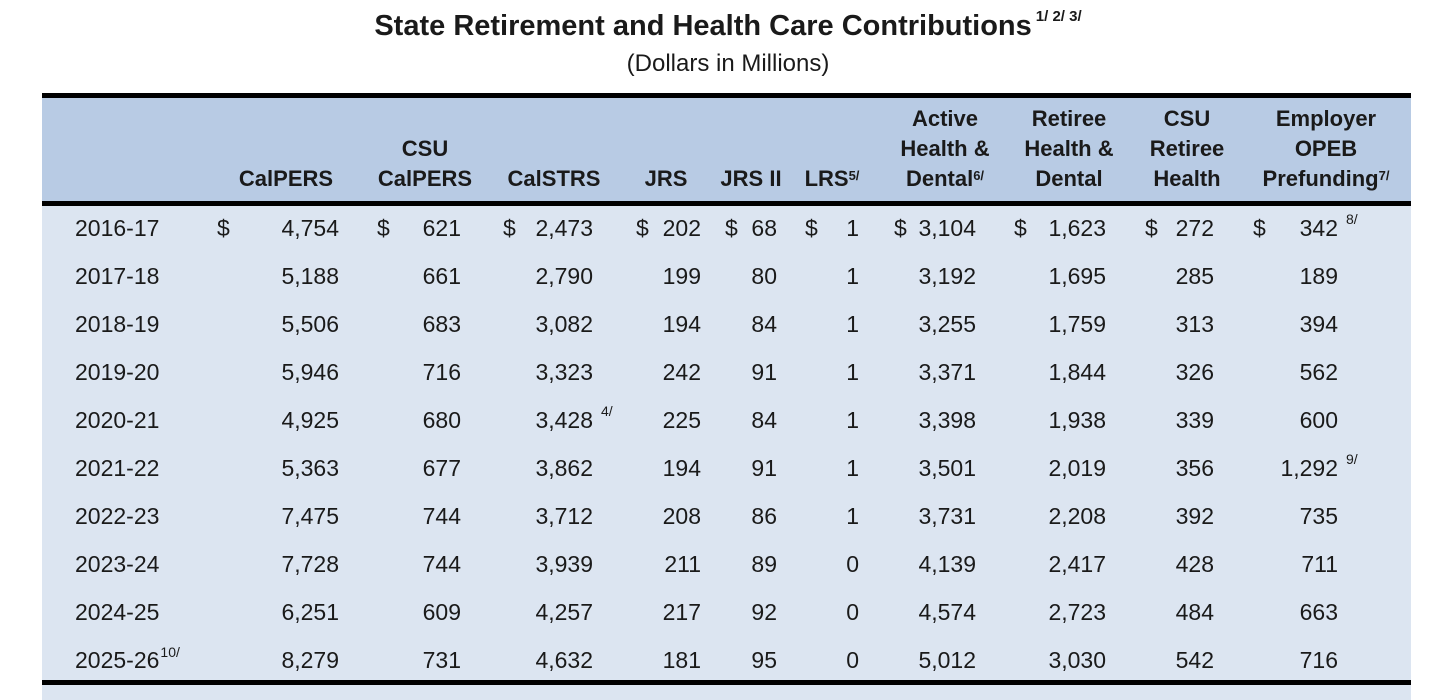  I want to click on column-footnote: 7/, so click(1384, 175).